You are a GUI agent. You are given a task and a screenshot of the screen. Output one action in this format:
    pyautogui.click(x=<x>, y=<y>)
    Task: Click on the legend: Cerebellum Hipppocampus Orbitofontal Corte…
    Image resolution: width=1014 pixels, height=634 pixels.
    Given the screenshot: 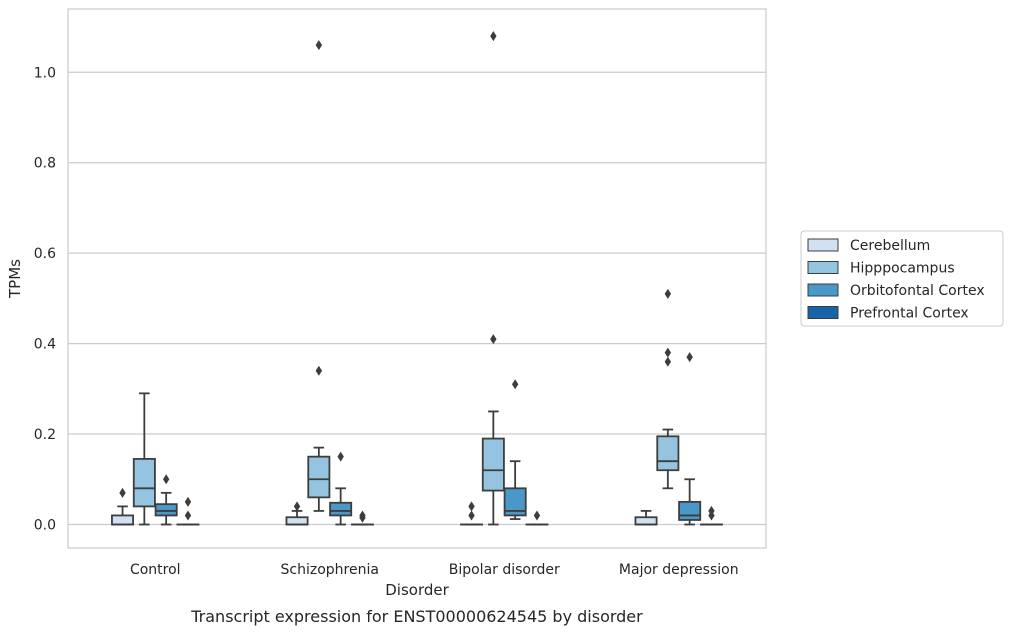 What is the action you would take?
    pyautogui.click(x=902, y=278)
    